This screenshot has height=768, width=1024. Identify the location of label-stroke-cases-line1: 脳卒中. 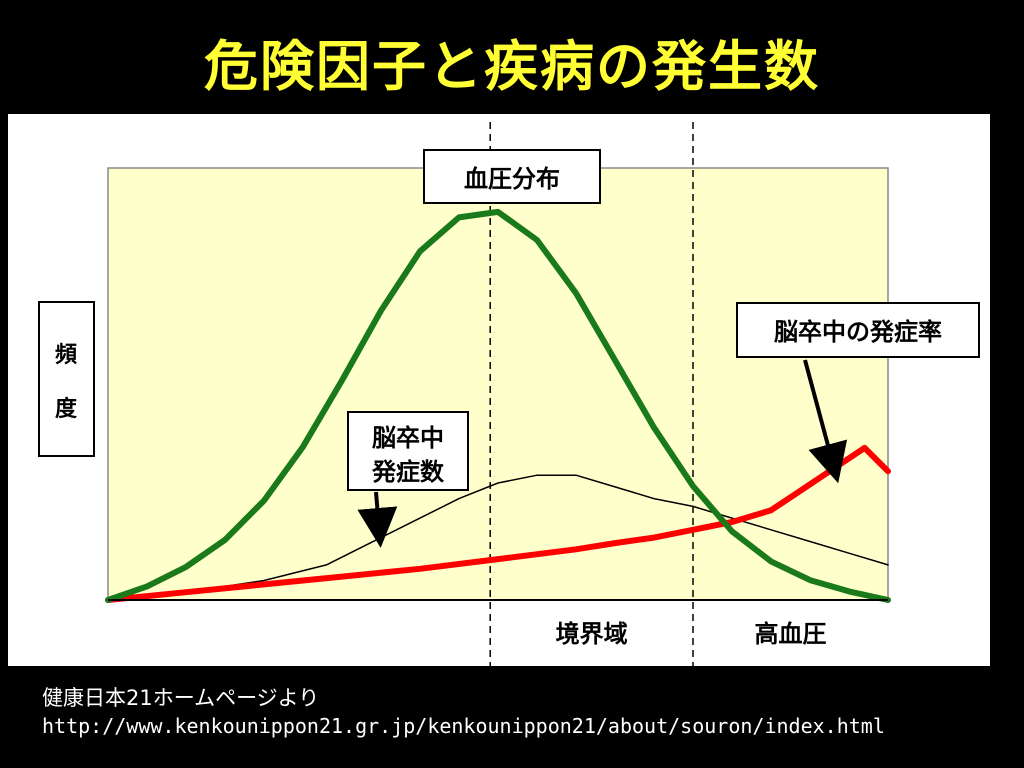
(408, 438).